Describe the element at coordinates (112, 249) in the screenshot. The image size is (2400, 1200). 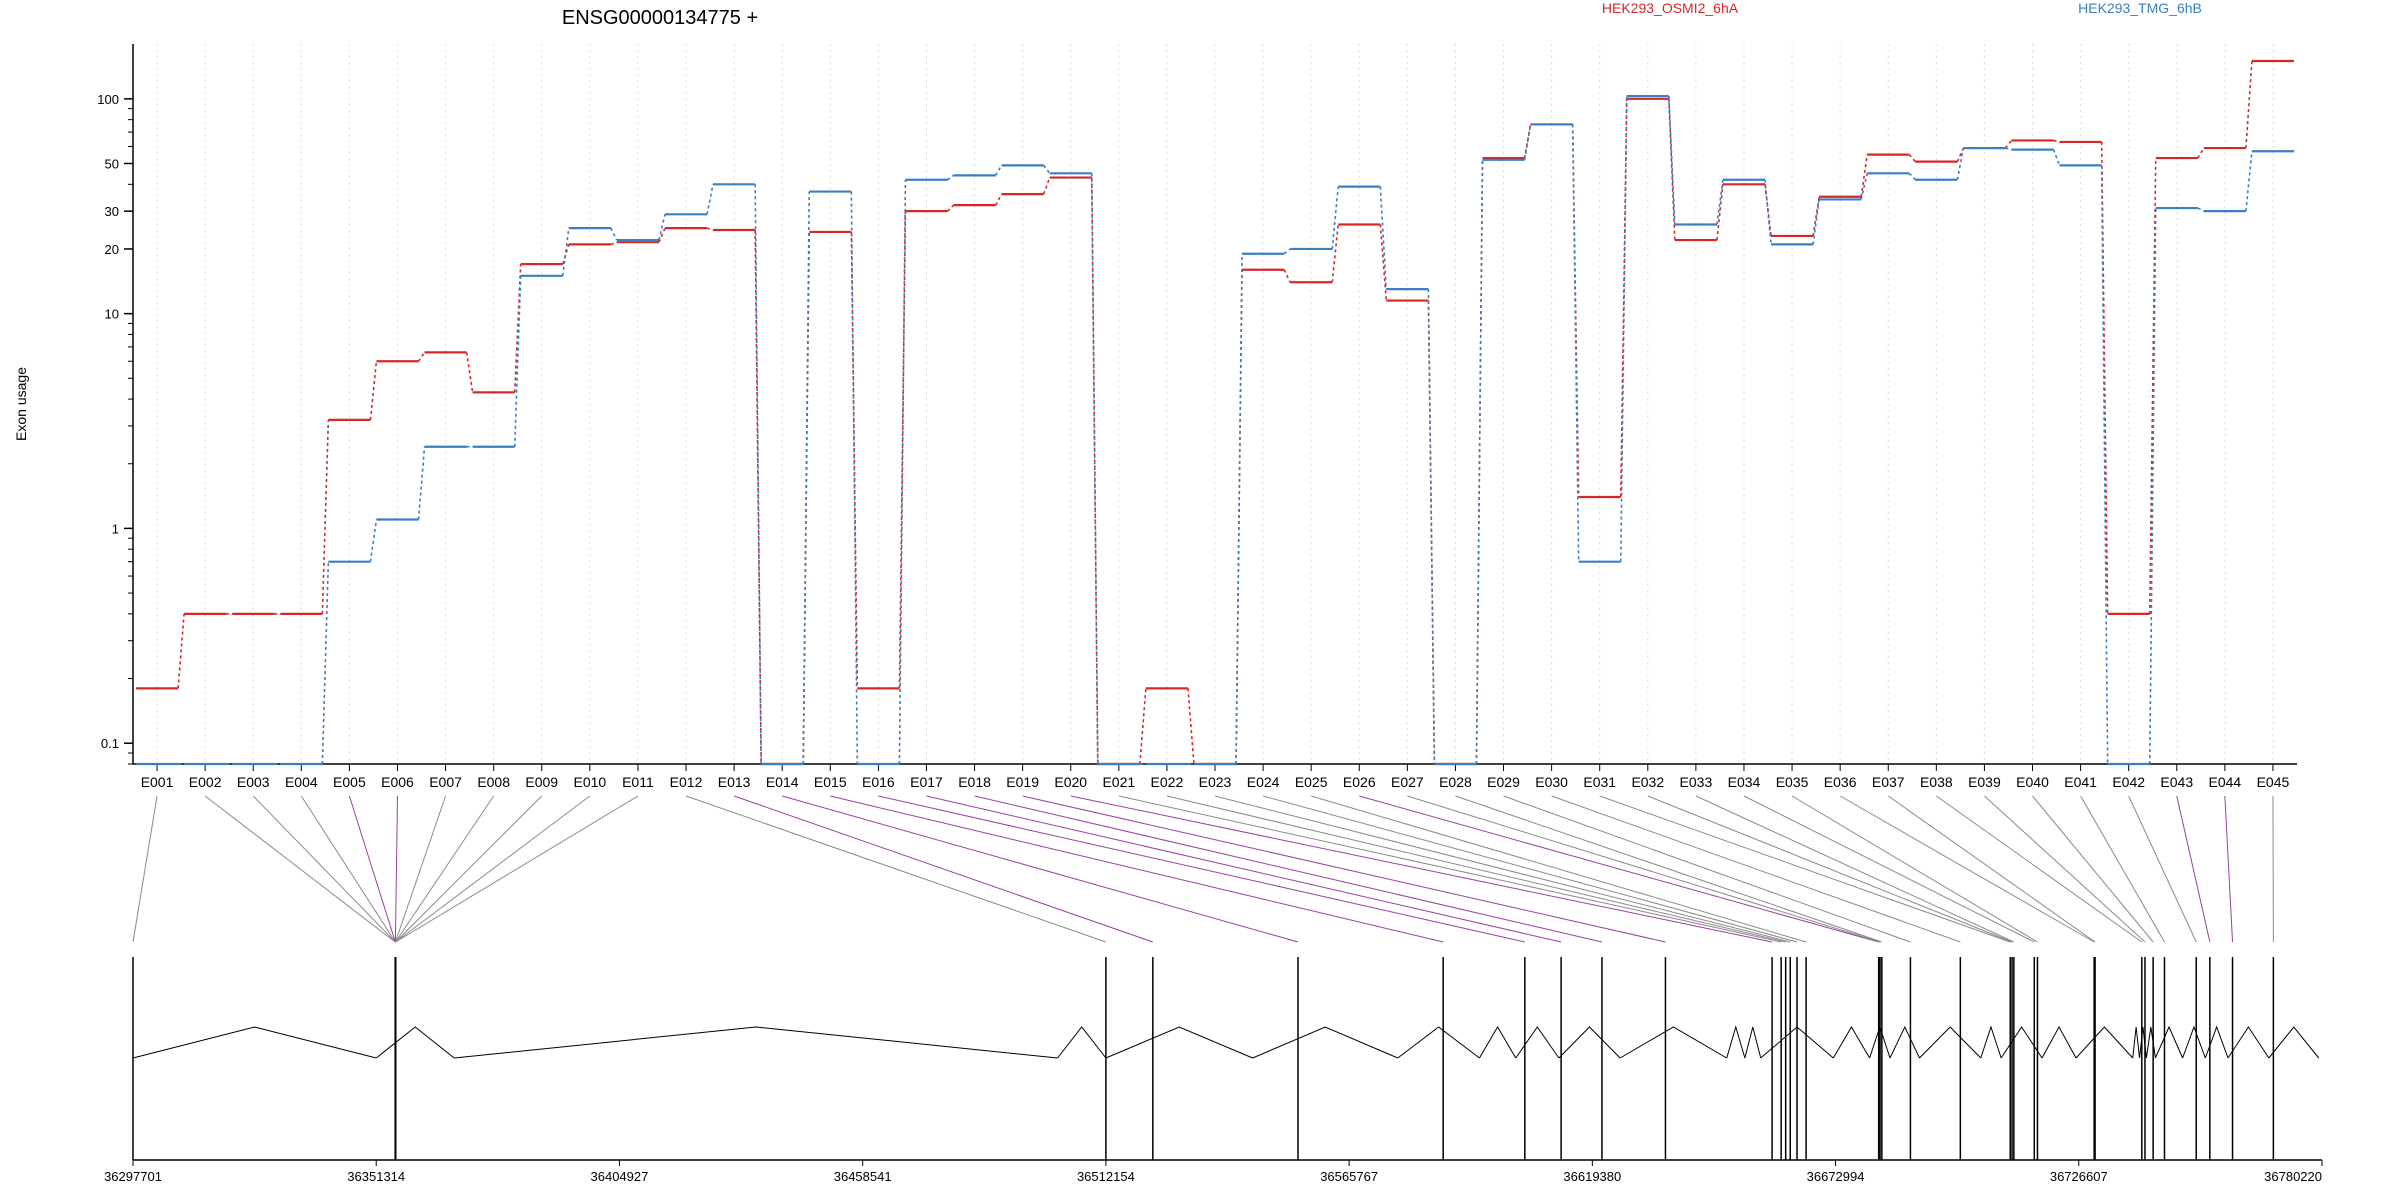
I see `y-tick-label: 20` at that location.